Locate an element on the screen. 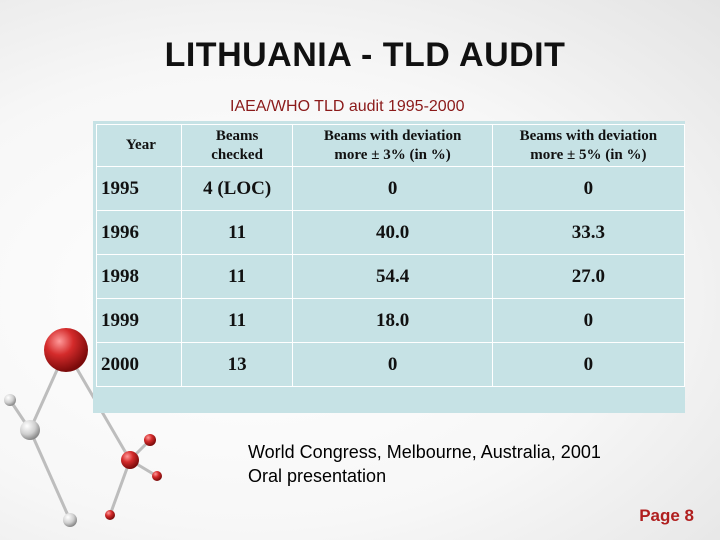  header-beams-line1: Beams is located at coordinates (237, 135).